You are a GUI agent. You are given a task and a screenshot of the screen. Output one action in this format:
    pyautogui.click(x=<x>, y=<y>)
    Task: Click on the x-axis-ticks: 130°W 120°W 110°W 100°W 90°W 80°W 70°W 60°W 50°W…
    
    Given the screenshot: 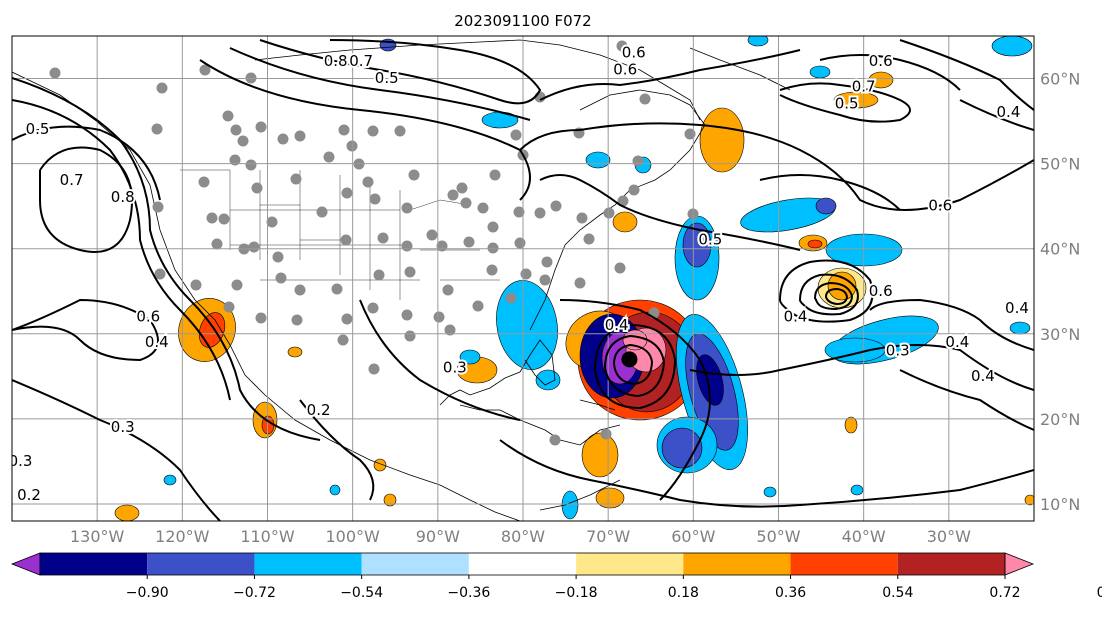 What is the action you would take?
    pyautogui.click(x=520, y=536)
    